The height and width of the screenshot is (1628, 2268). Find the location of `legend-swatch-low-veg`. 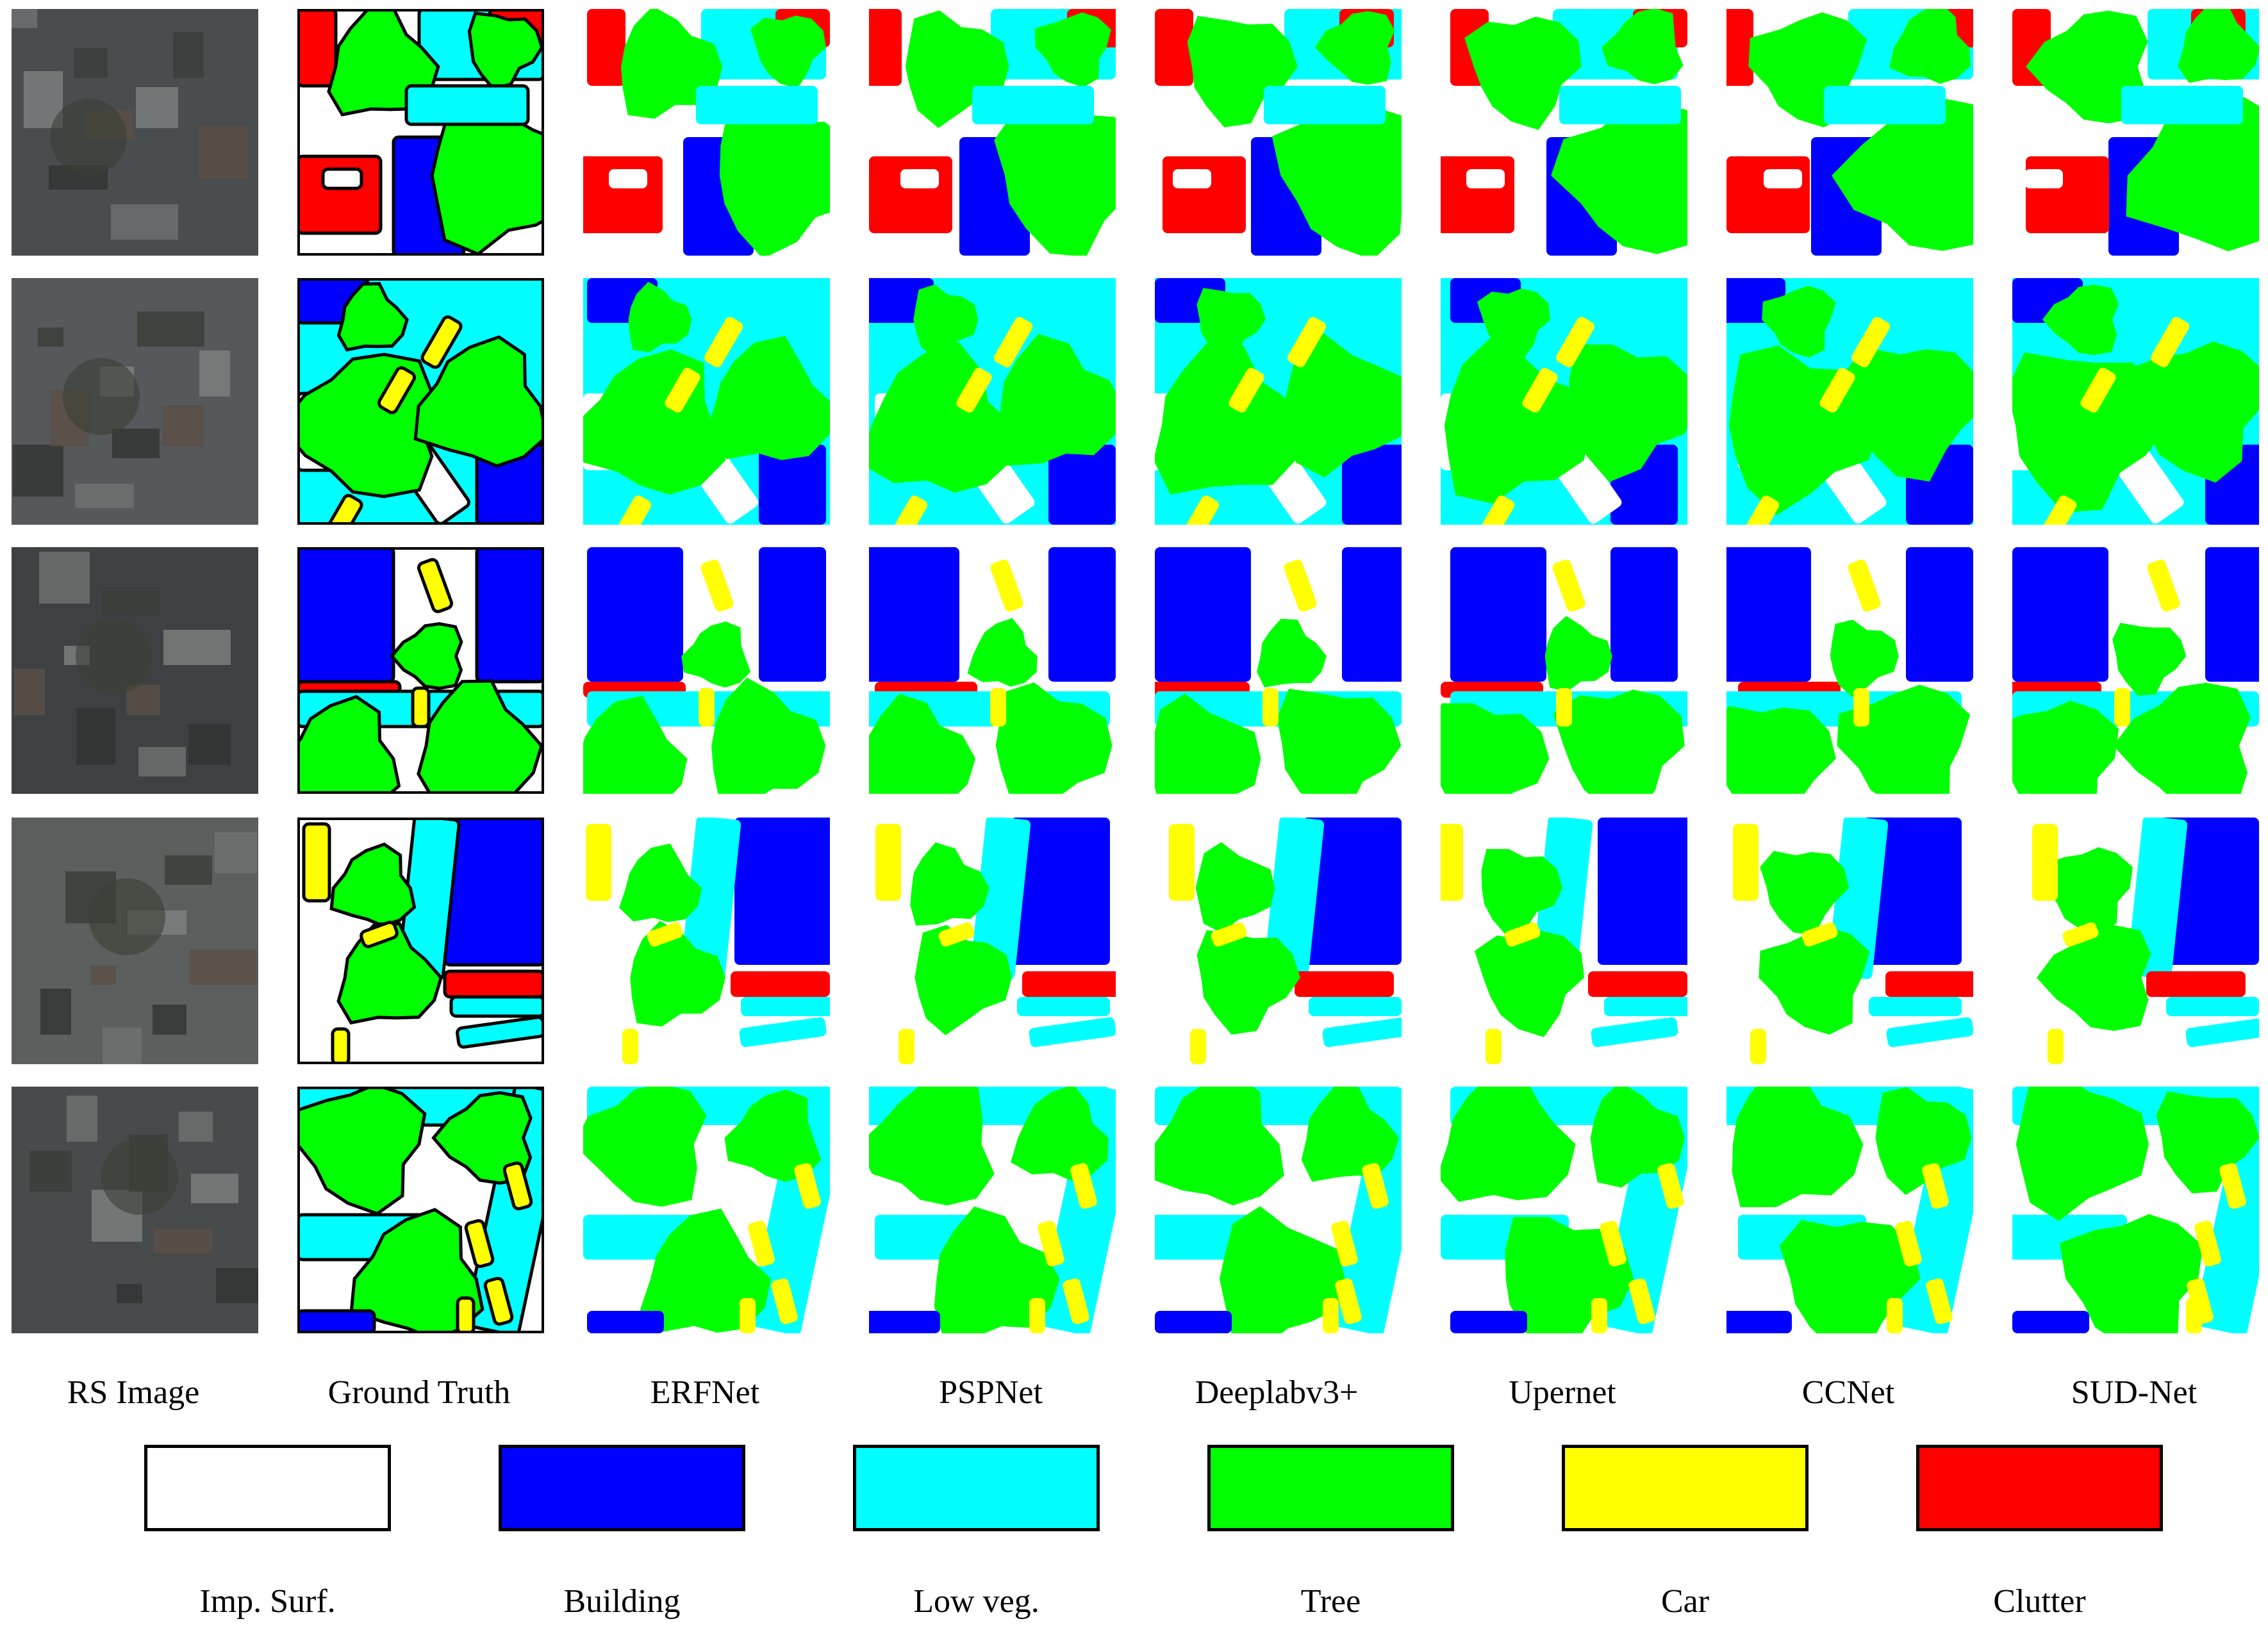

legend-swatch-low-veg is located at coordinates (976, 1488).